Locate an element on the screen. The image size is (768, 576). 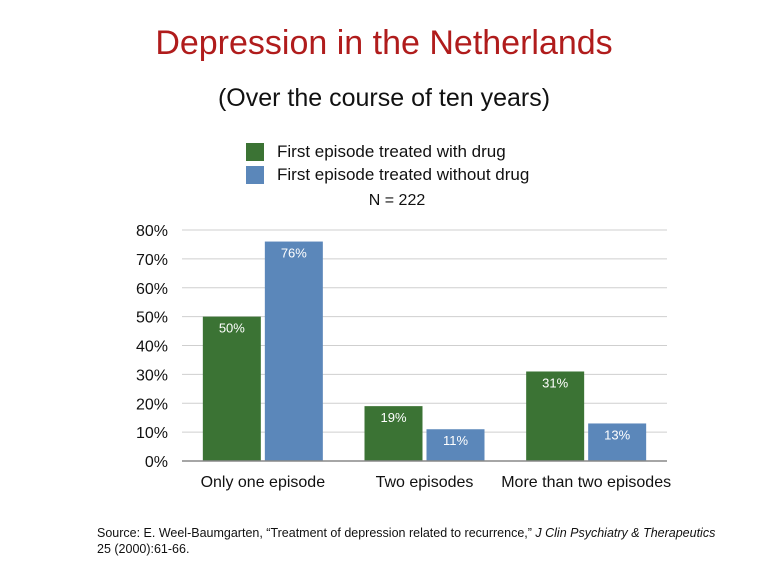
data-label: 76% is located at coordinates (294, 253).